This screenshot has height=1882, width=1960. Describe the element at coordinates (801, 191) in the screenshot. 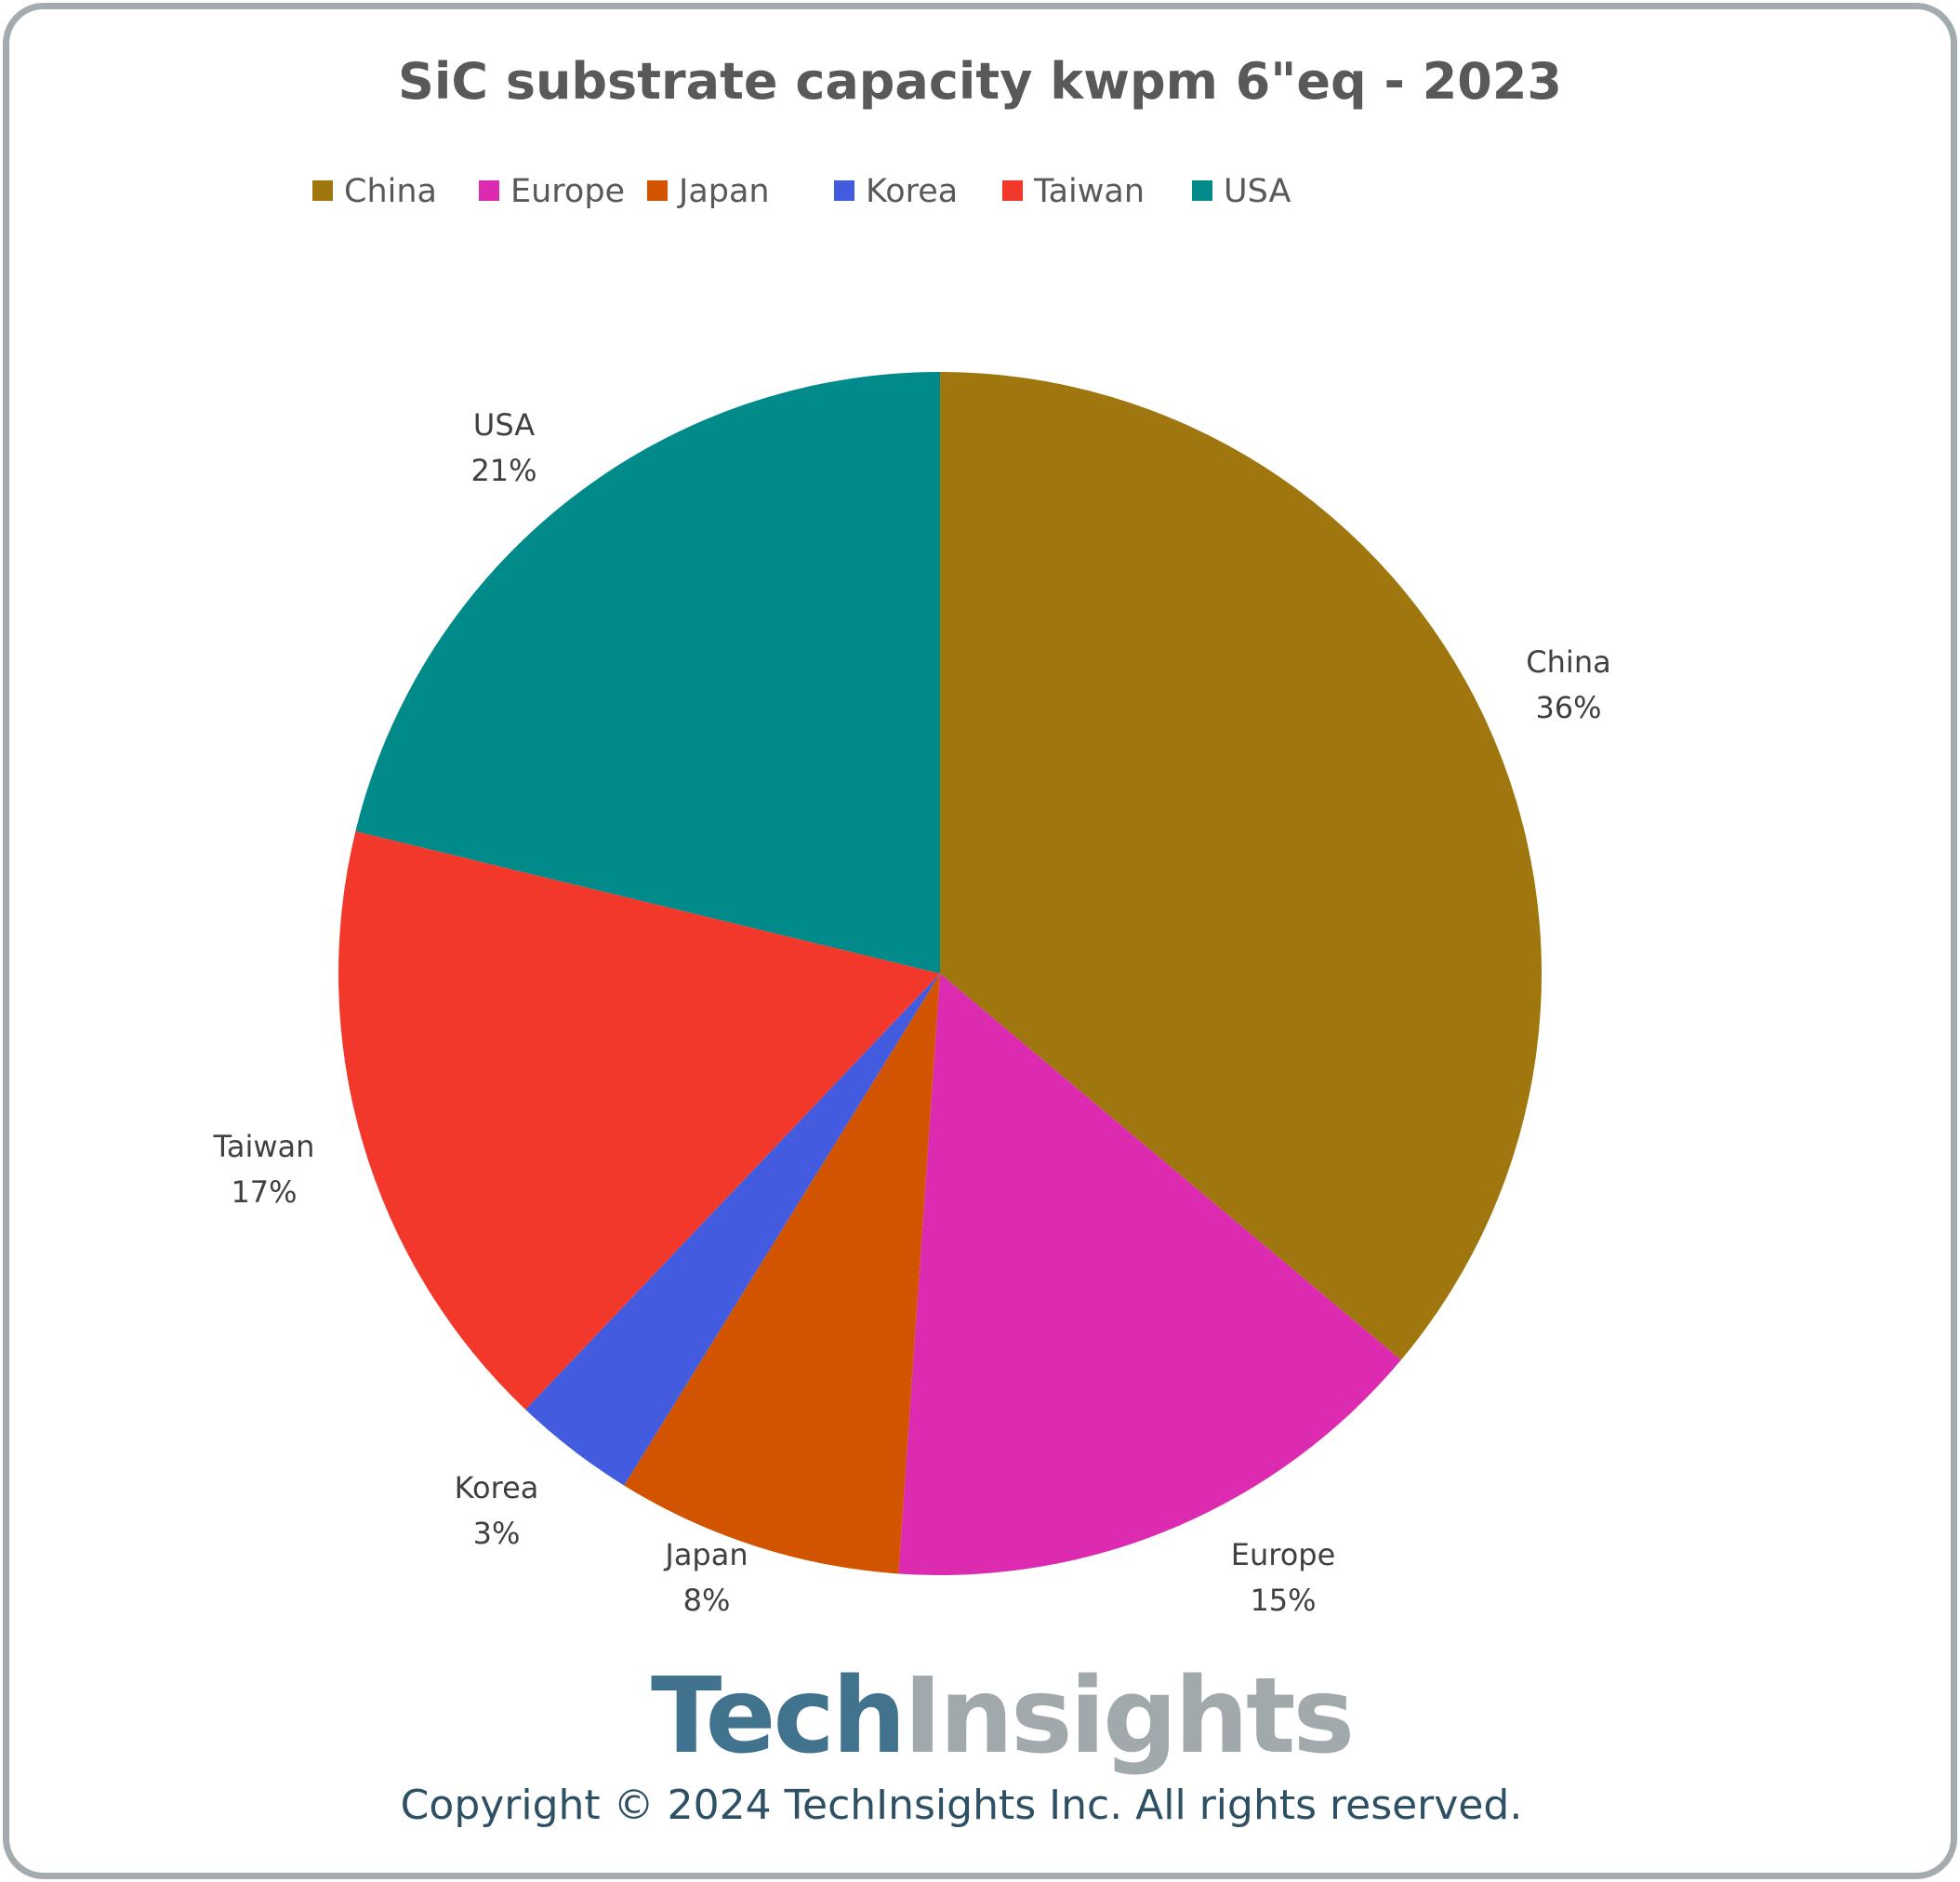

I see `legend: China Europe Japan Korea Taiwan USA` at that location.